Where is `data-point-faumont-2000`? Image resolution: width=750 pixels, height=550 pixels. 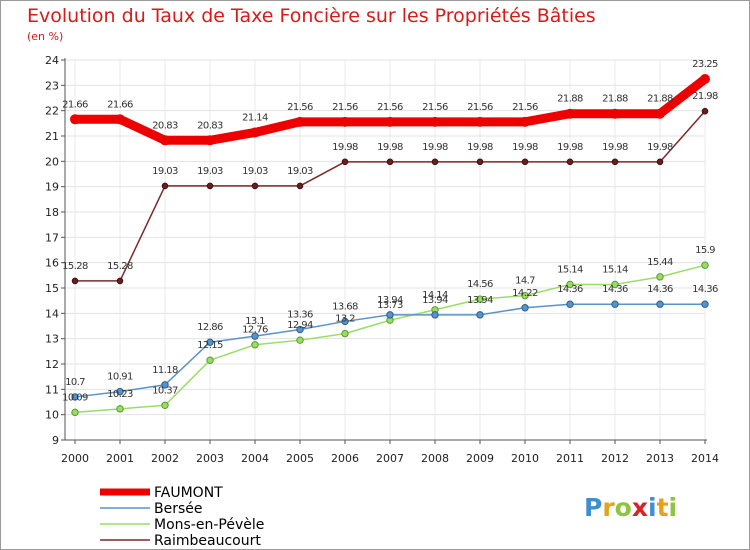 data-point-faumont-2000 is located at coordinates (75, 119).